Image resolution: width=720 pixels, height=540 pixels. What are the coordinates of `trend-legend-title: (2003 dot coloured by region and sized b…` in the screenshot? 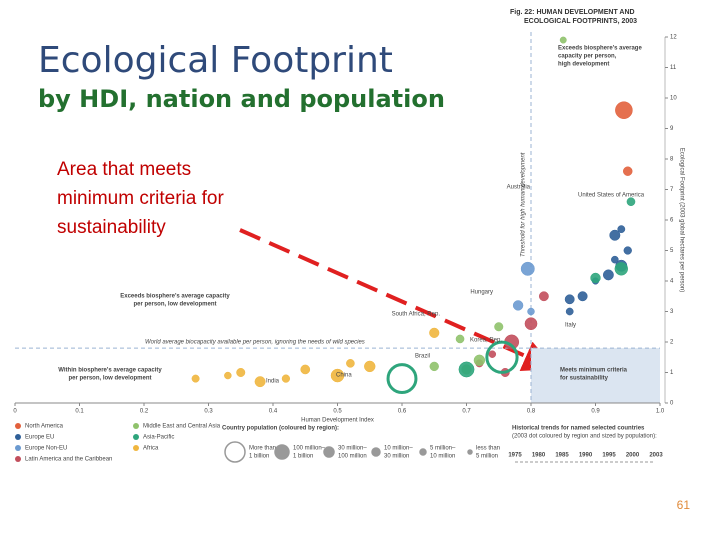 It's located at (584, 437).